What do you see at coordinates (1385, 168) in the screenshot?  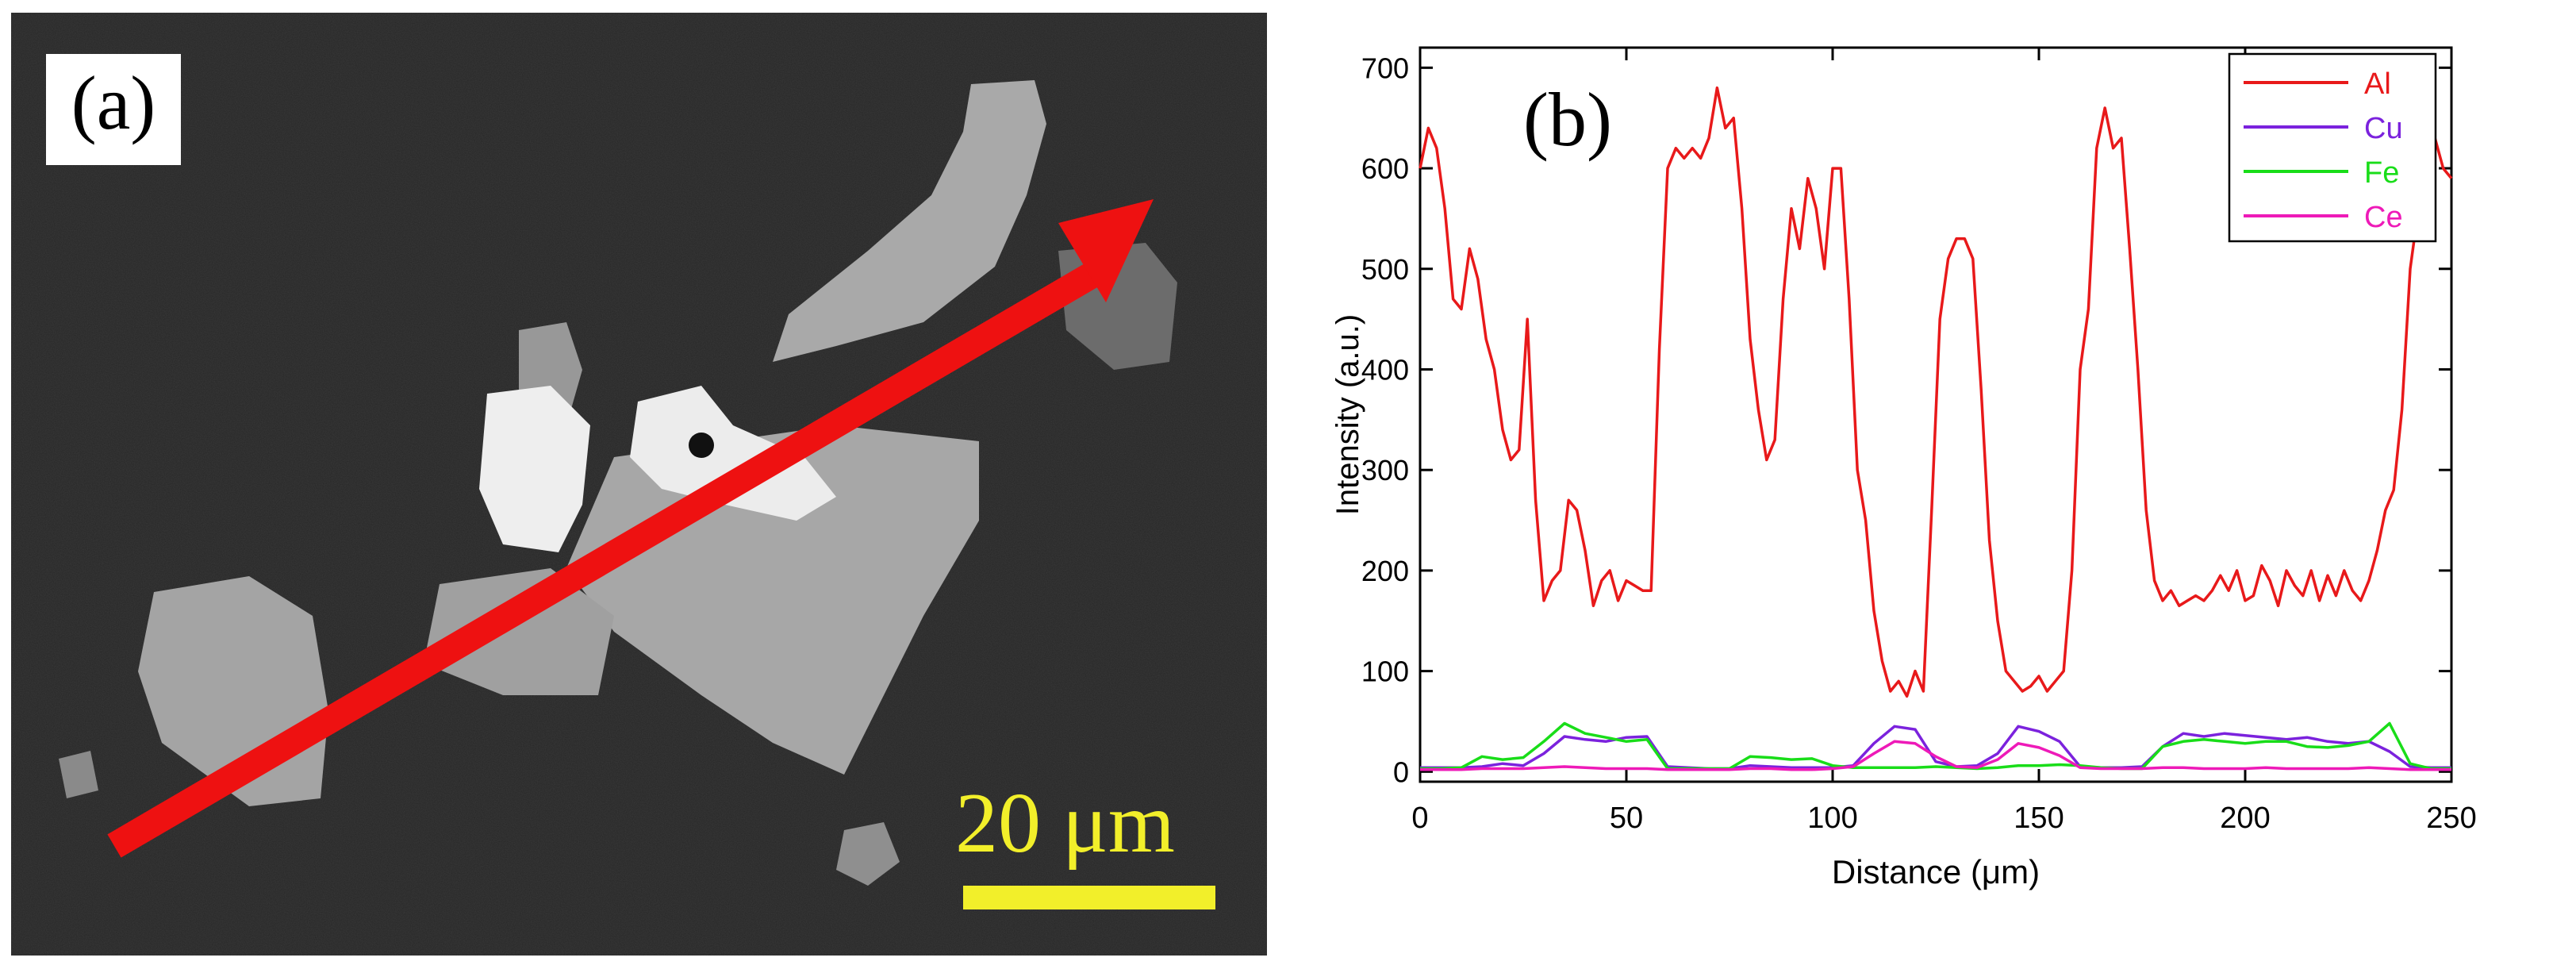 I see `y-tick-label: 600` at bounding box center [1385, 168].